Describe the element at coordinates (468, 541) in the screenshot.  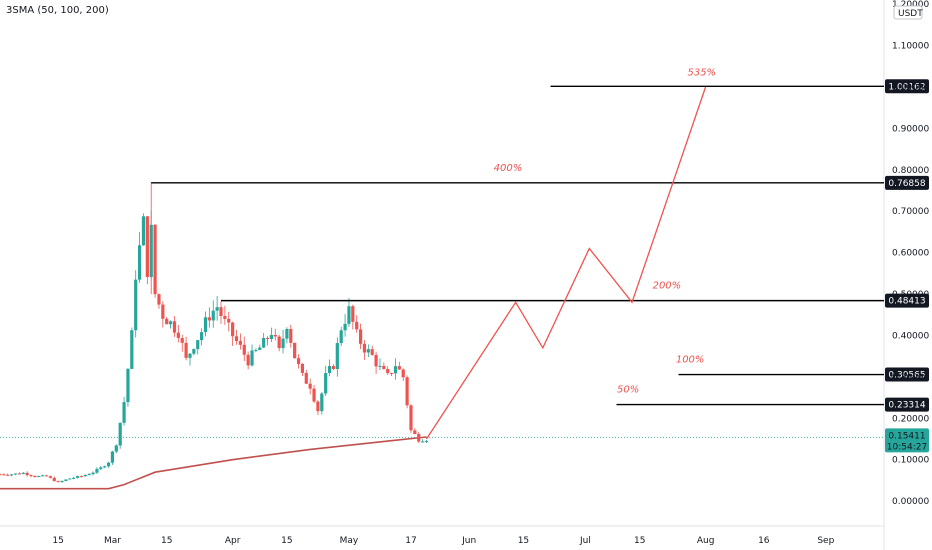
I see `x-tick-label: Jun` at that location.